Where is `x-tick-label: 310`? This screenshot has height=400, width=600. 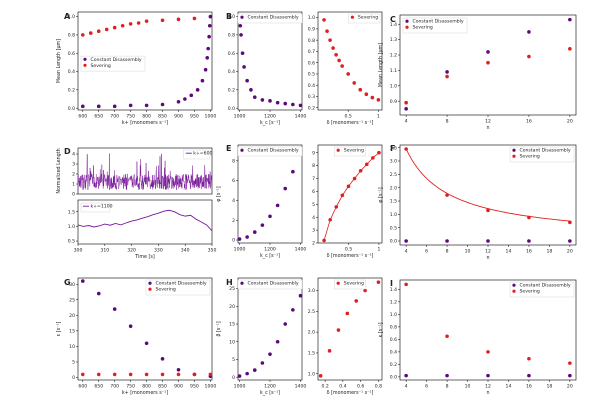 x-tick-label: 310 is located at coordinates (104, 251).